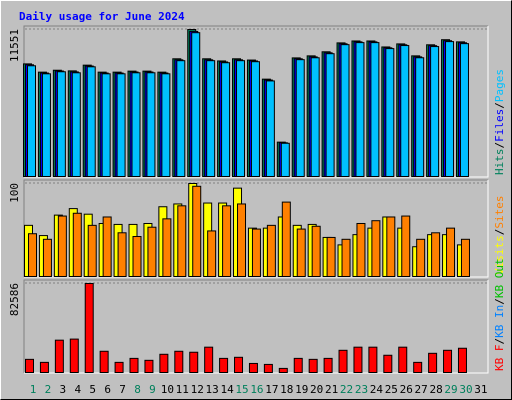 The image size is (512, 400). What do you see at coordinates (227, 389) in the screenshot?
I see `x-tick-label: 14` at bounding box center [227, 389].